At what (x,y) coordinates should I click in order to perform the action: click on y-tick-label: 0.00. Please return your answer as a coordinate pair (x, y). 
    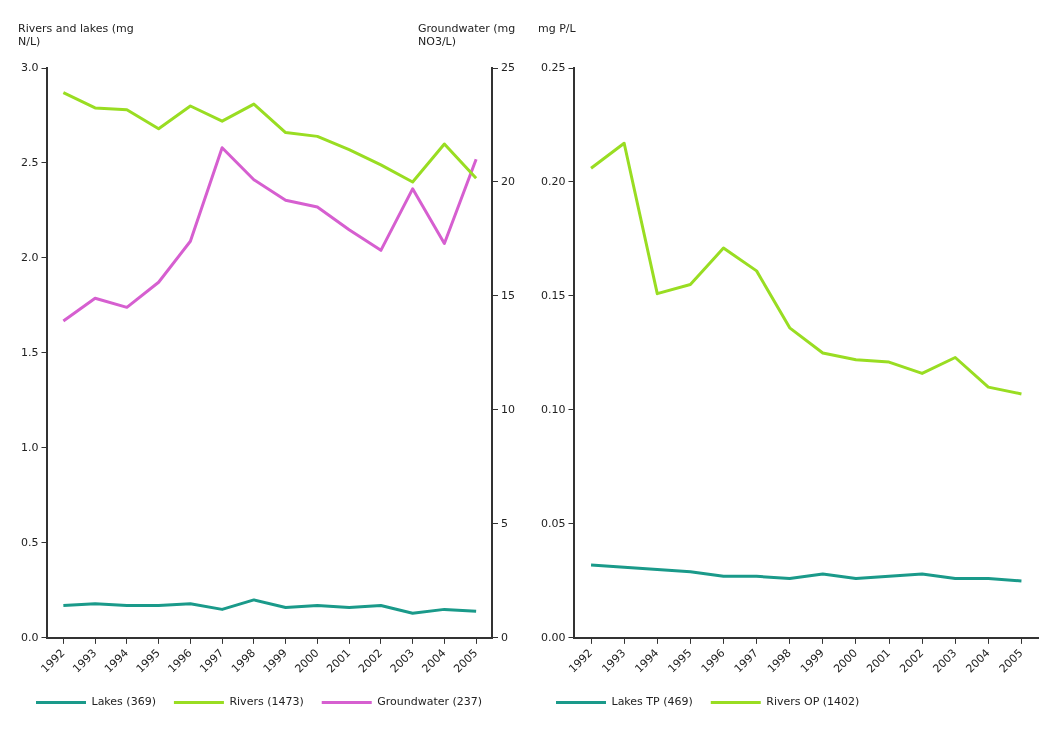
    Looking at the image, I should click on (553, 637).